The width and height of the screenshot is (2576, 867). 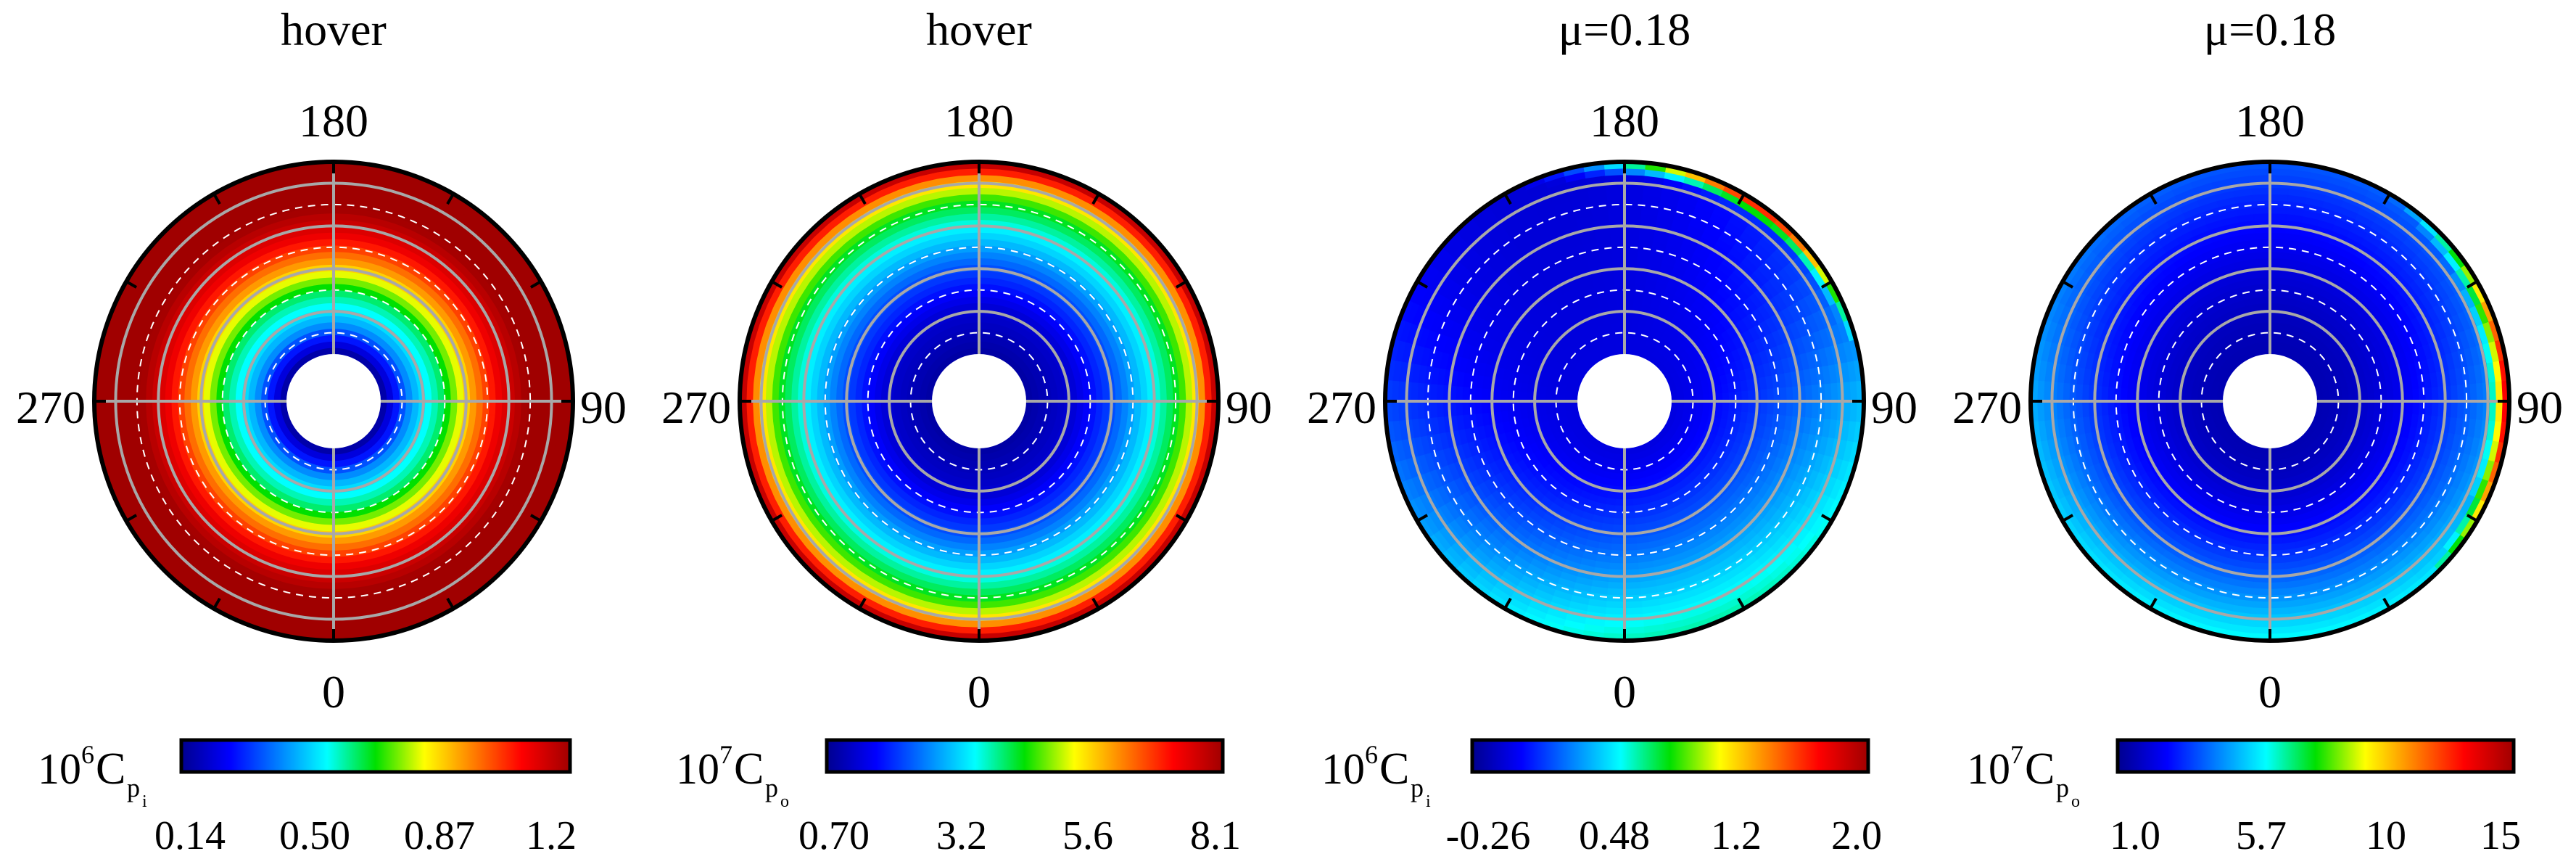 What do you see at coordinates (784, 801) in the screenshot?
I see `colorbar-label-subsub: o` at bounding box center [784, 801].